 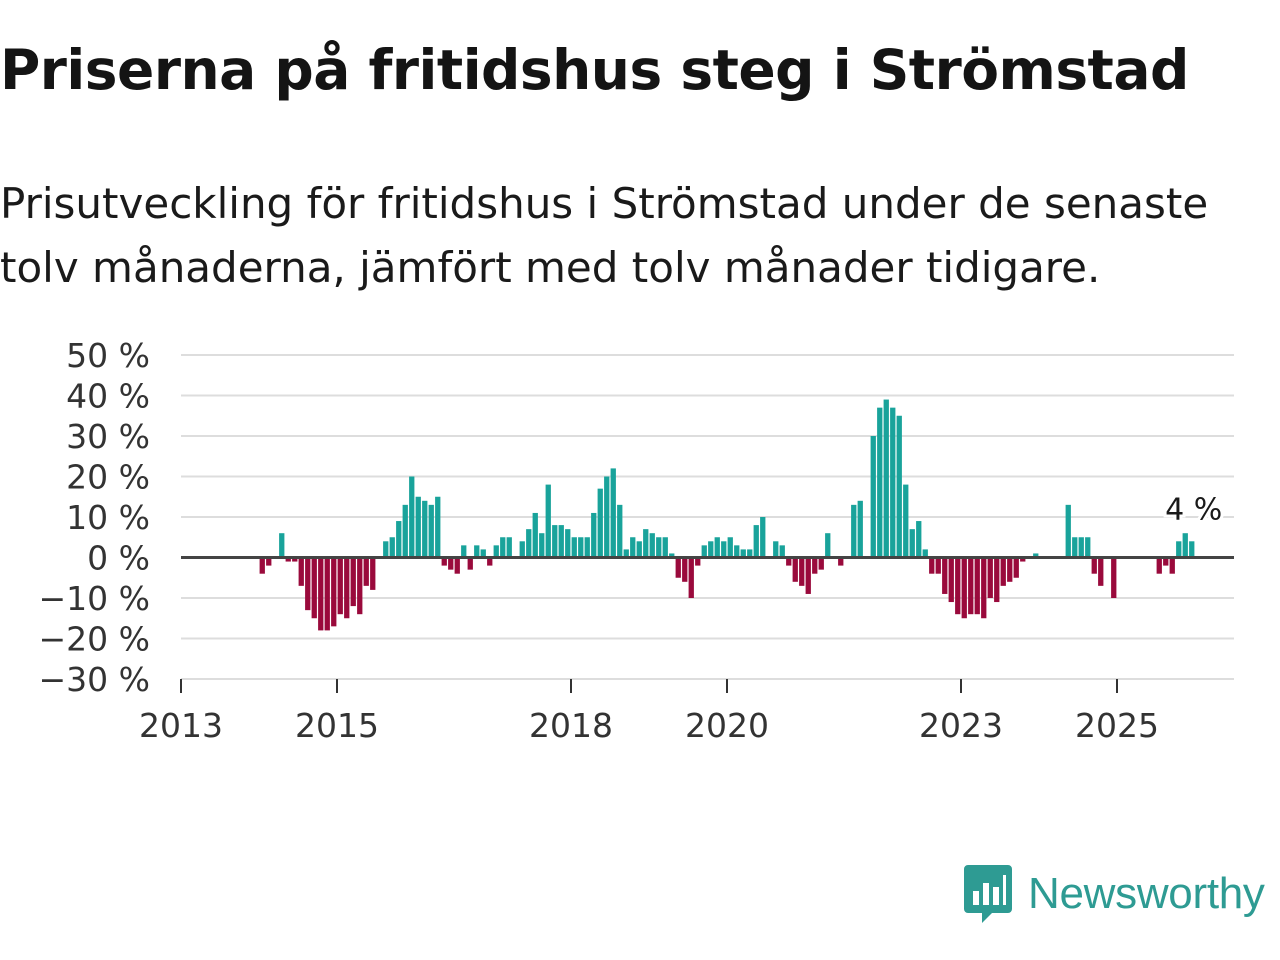 I want to click on y-tick-label: 0 %, so click(x=118, y=558).